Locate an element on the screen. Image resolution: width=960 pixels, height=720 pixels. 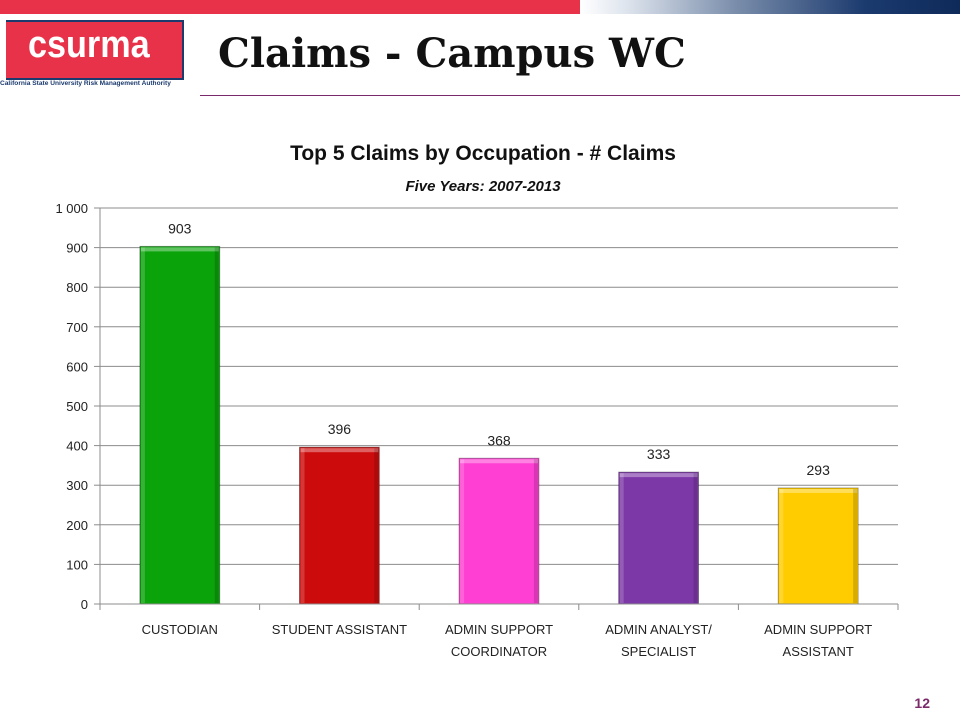
x-category-label: CUSTODIAN is located at coordinates (180, 629).